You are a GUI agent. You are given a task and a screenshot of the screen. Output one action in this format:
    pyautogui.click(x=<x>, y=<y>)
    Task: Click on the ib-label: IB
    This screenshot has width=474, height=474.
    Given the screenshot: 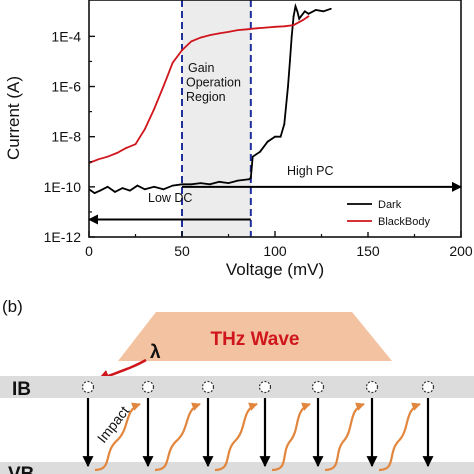 What is the action you would take?
    pyautogui.click(x=21, y=389)
    